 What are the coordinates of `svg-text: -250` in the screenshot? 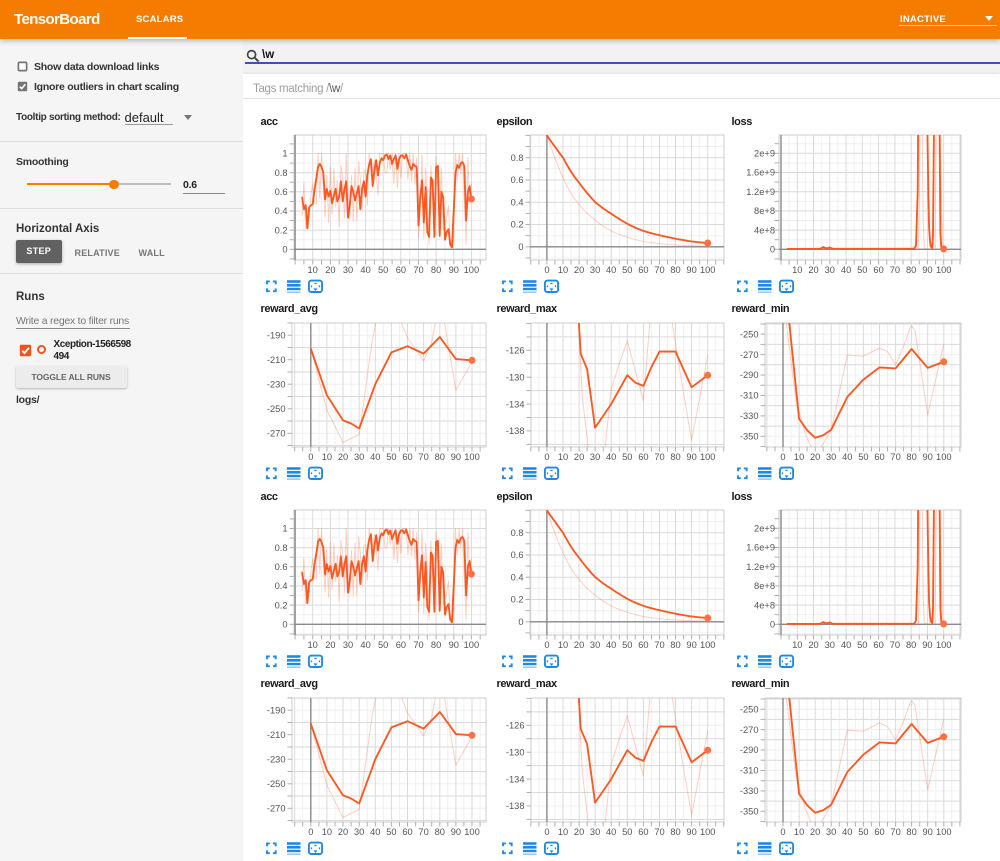 It's located at (276, 784).